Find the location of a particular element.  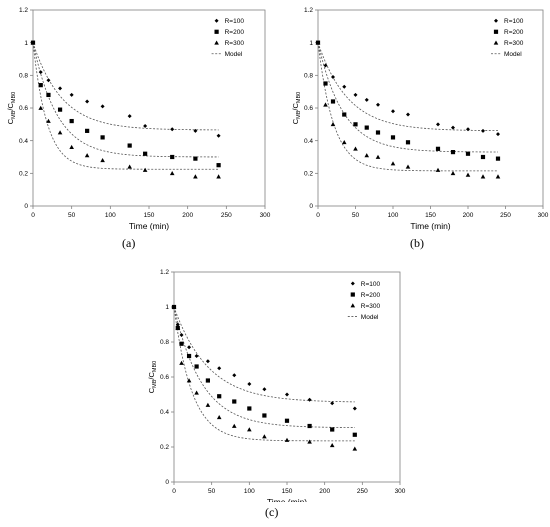

panel-label-c: (c) is located at coordinates (272, 512).